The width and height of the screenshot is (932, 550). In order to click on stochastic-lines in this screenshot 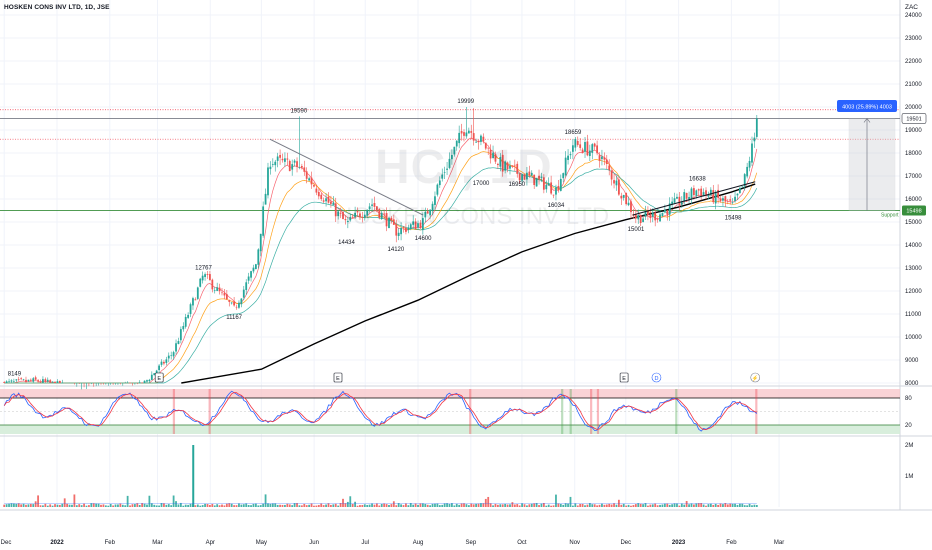, I will do `click(380, 411)`.